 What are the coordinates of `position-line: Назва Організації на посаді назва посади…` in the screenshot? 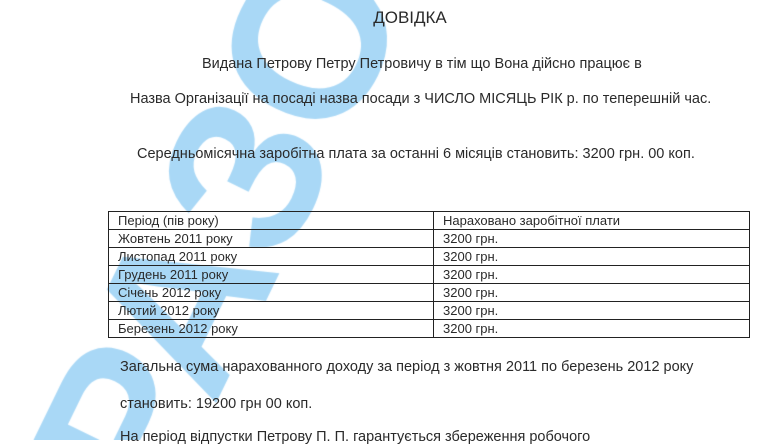 It's located at (421, 99).